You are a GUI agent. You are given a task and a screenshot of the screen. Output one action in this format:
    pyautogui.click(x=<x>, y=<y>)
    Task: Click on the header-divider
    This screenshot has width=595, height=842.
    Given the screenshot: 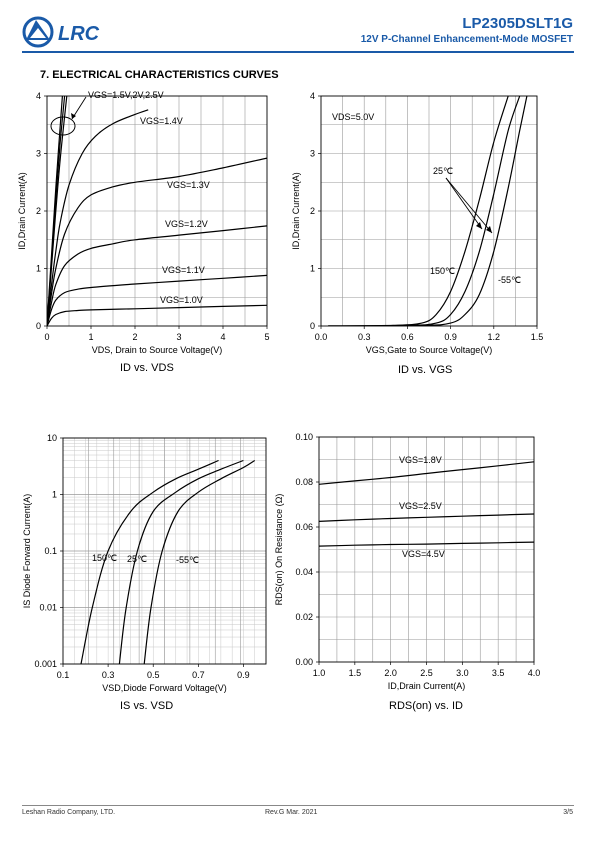 What is the action you would take?
    pyautogui.click(x=298, y=52)
    